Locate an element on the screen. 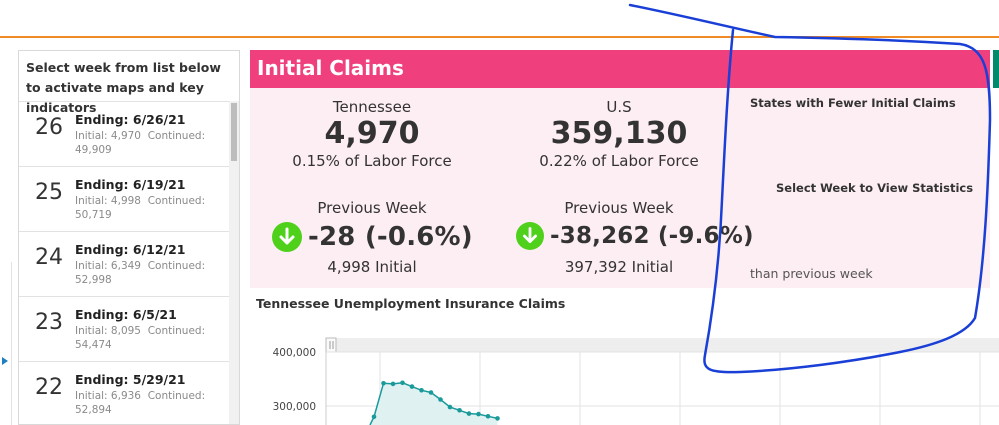  fewer-claims-title: States with Fewer Initial Claims is located at coordinates (853, 103).